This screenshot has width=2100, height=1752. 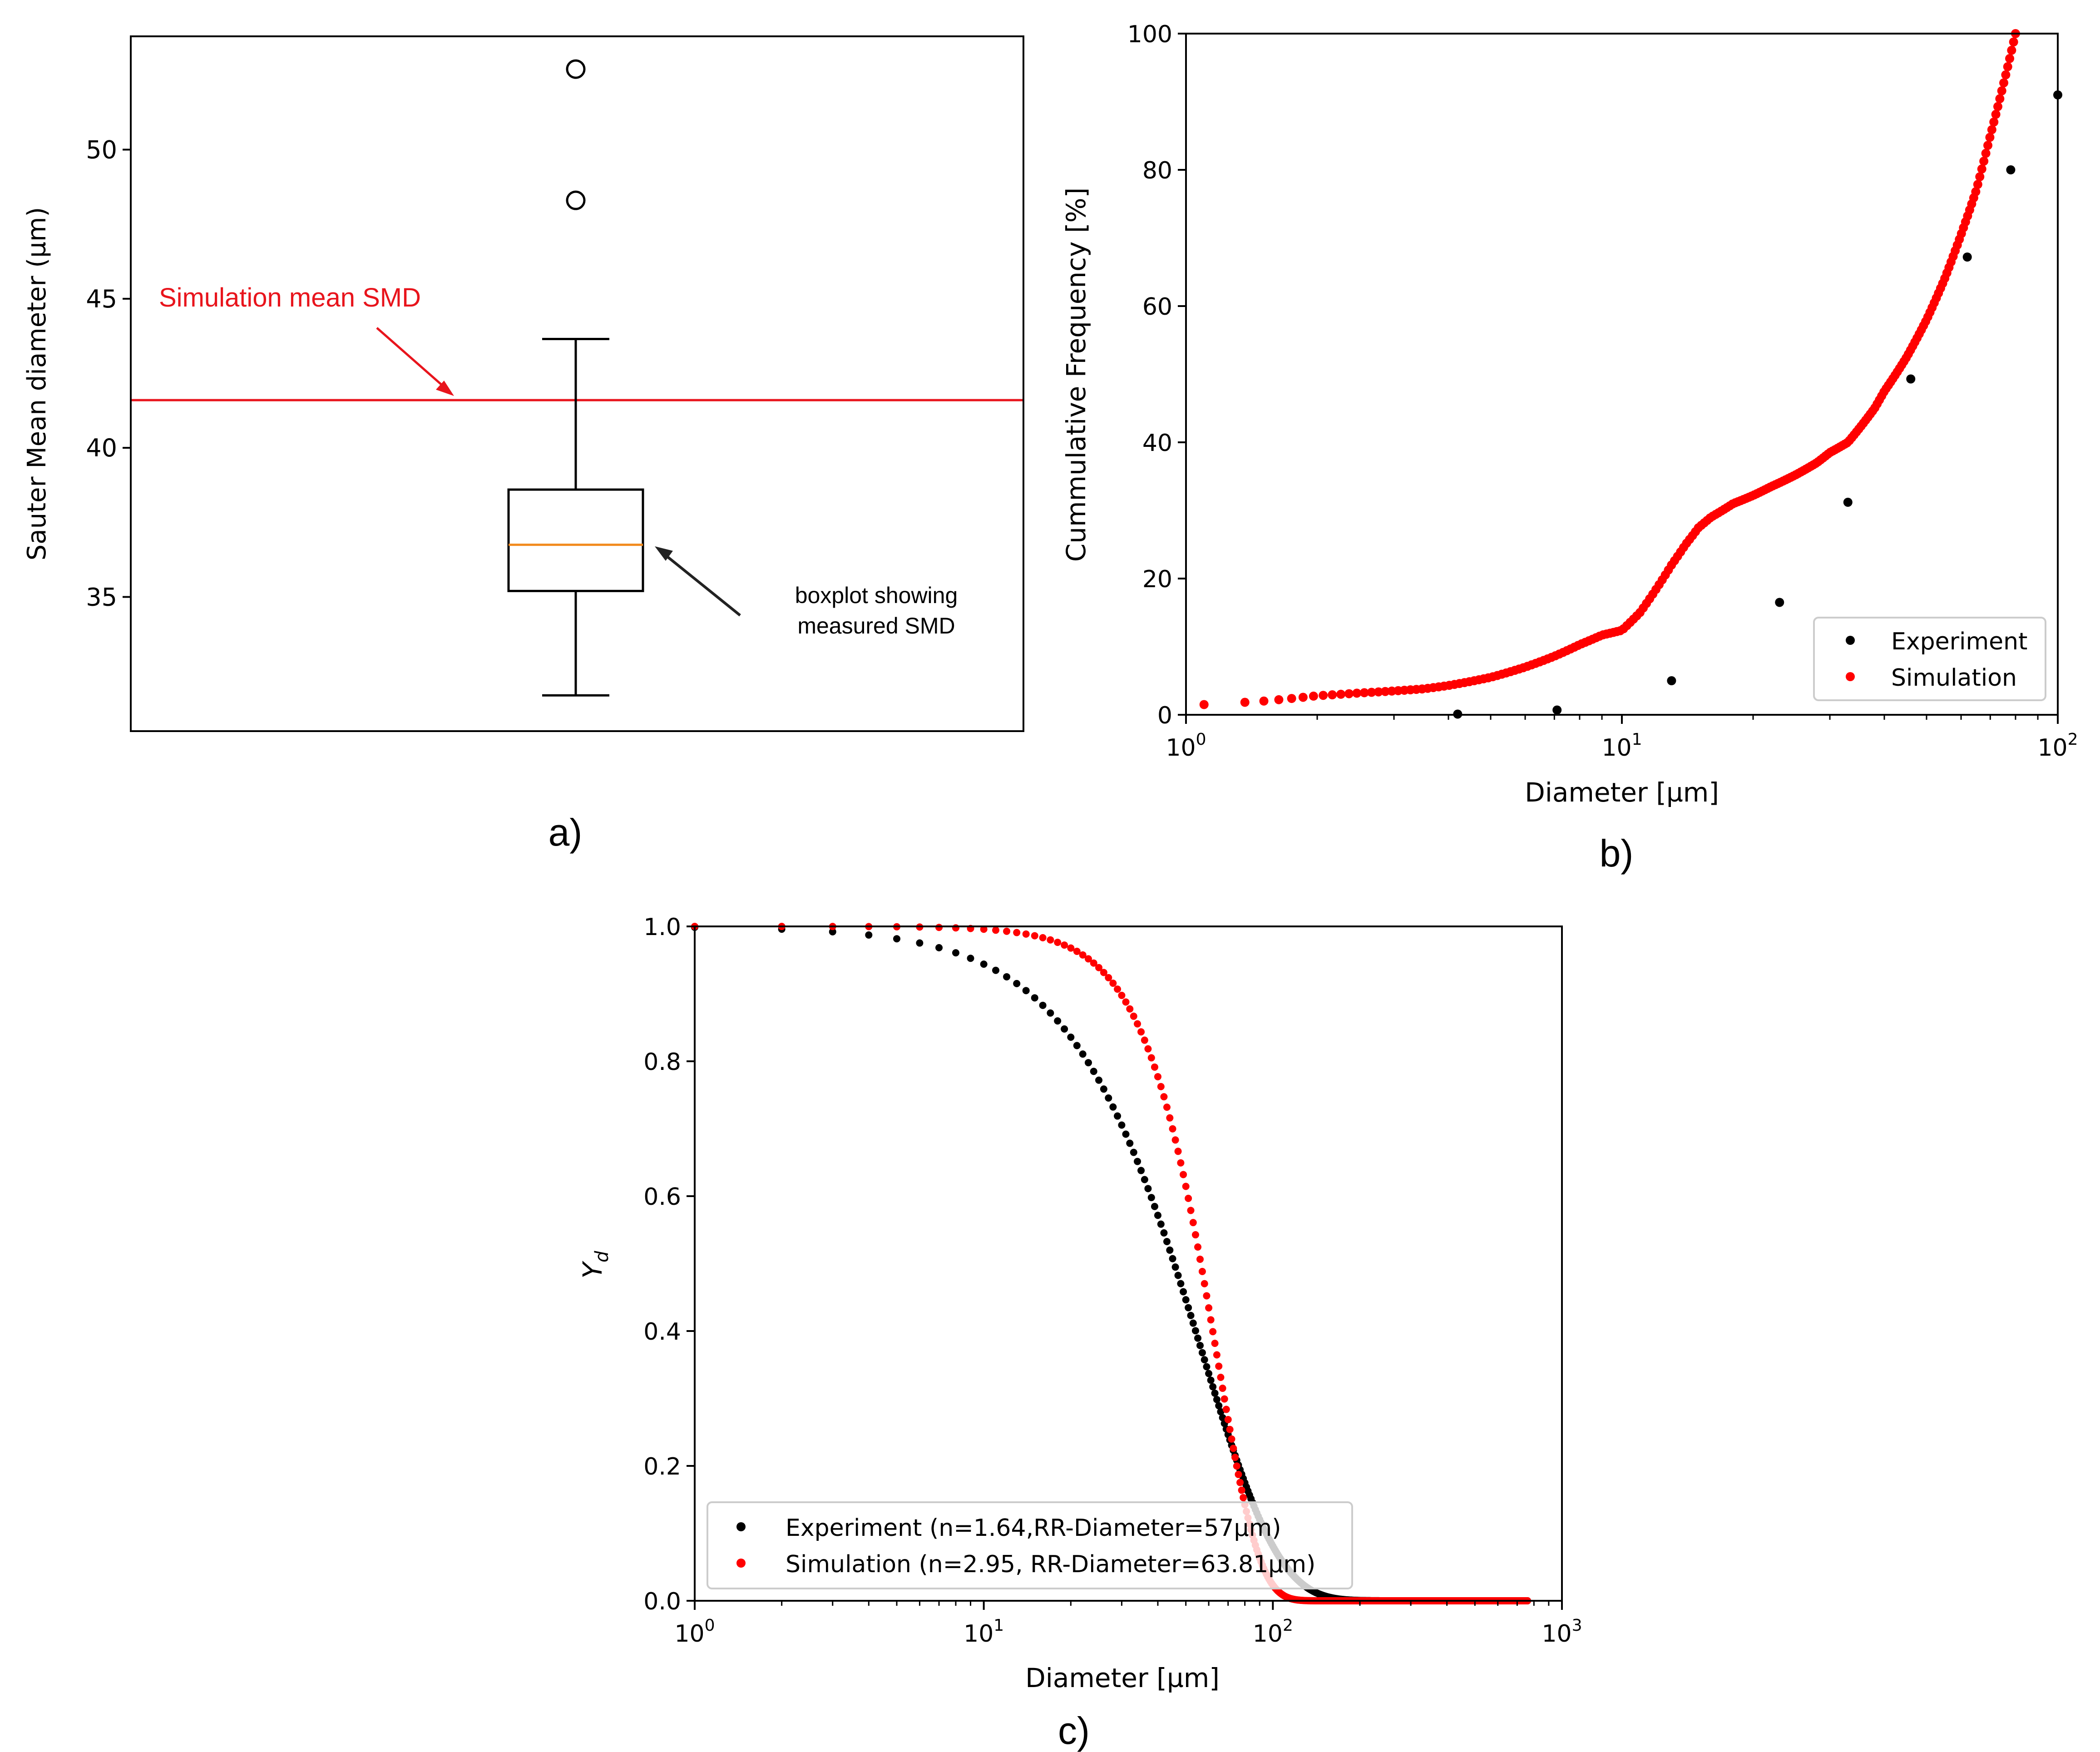 What do you see at coordinates (1622, 792) in the screenshot?
I see `panel-b-x-axis-label: Diameter [µm]` at bounding box center [1622, 792].